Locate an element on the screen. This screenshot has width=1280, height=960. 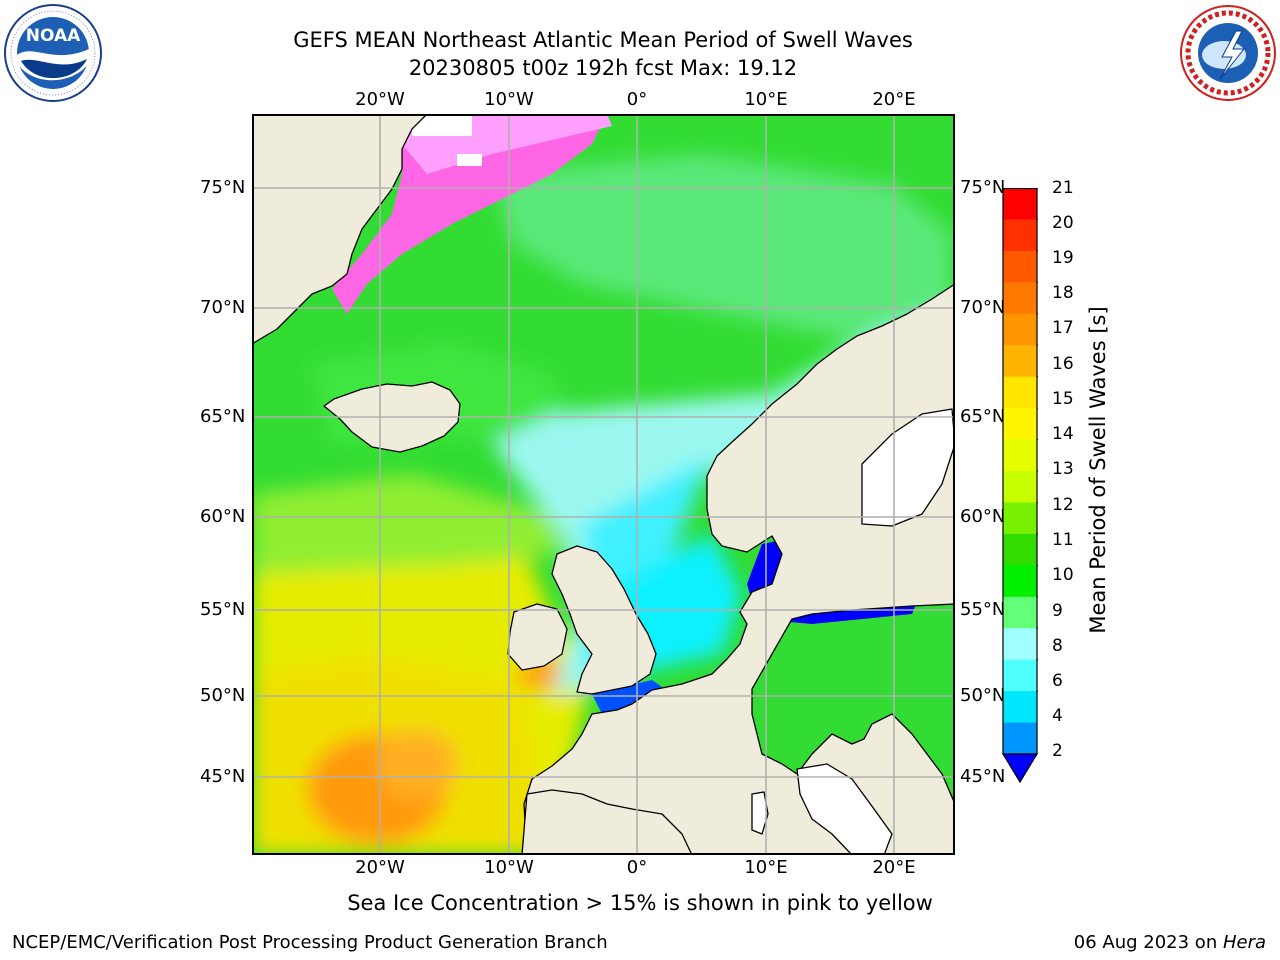
lat-label-right-70n: 70°N is located at coordinates (983, 307).